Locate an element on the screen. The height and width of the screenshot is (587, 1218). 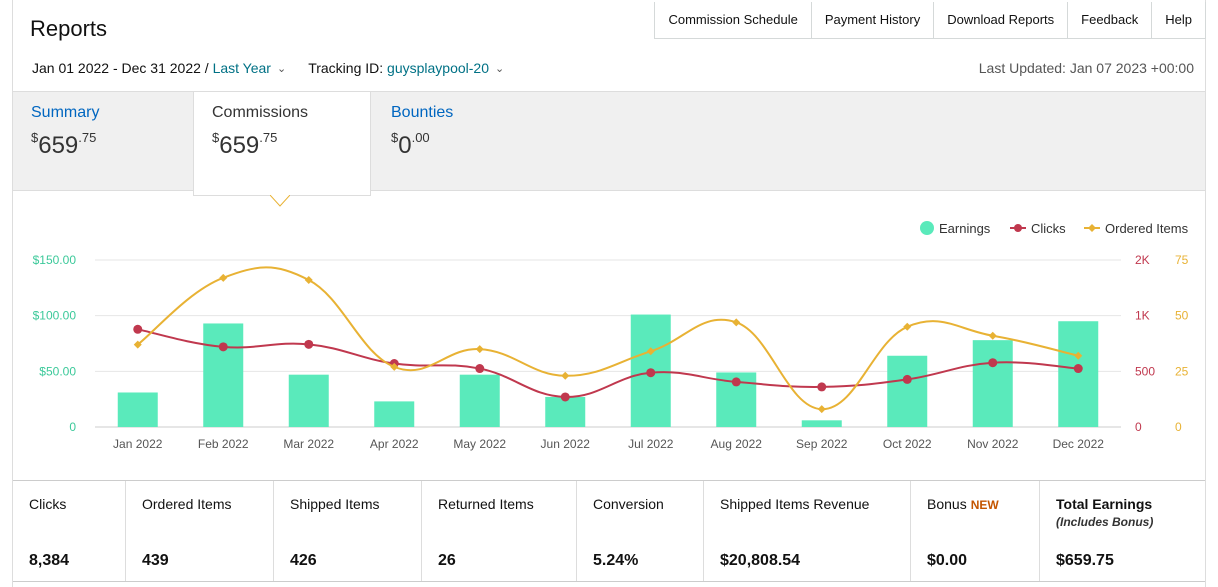
y-tick-label-clicks: 1K is located at coordinates (1142, 316).